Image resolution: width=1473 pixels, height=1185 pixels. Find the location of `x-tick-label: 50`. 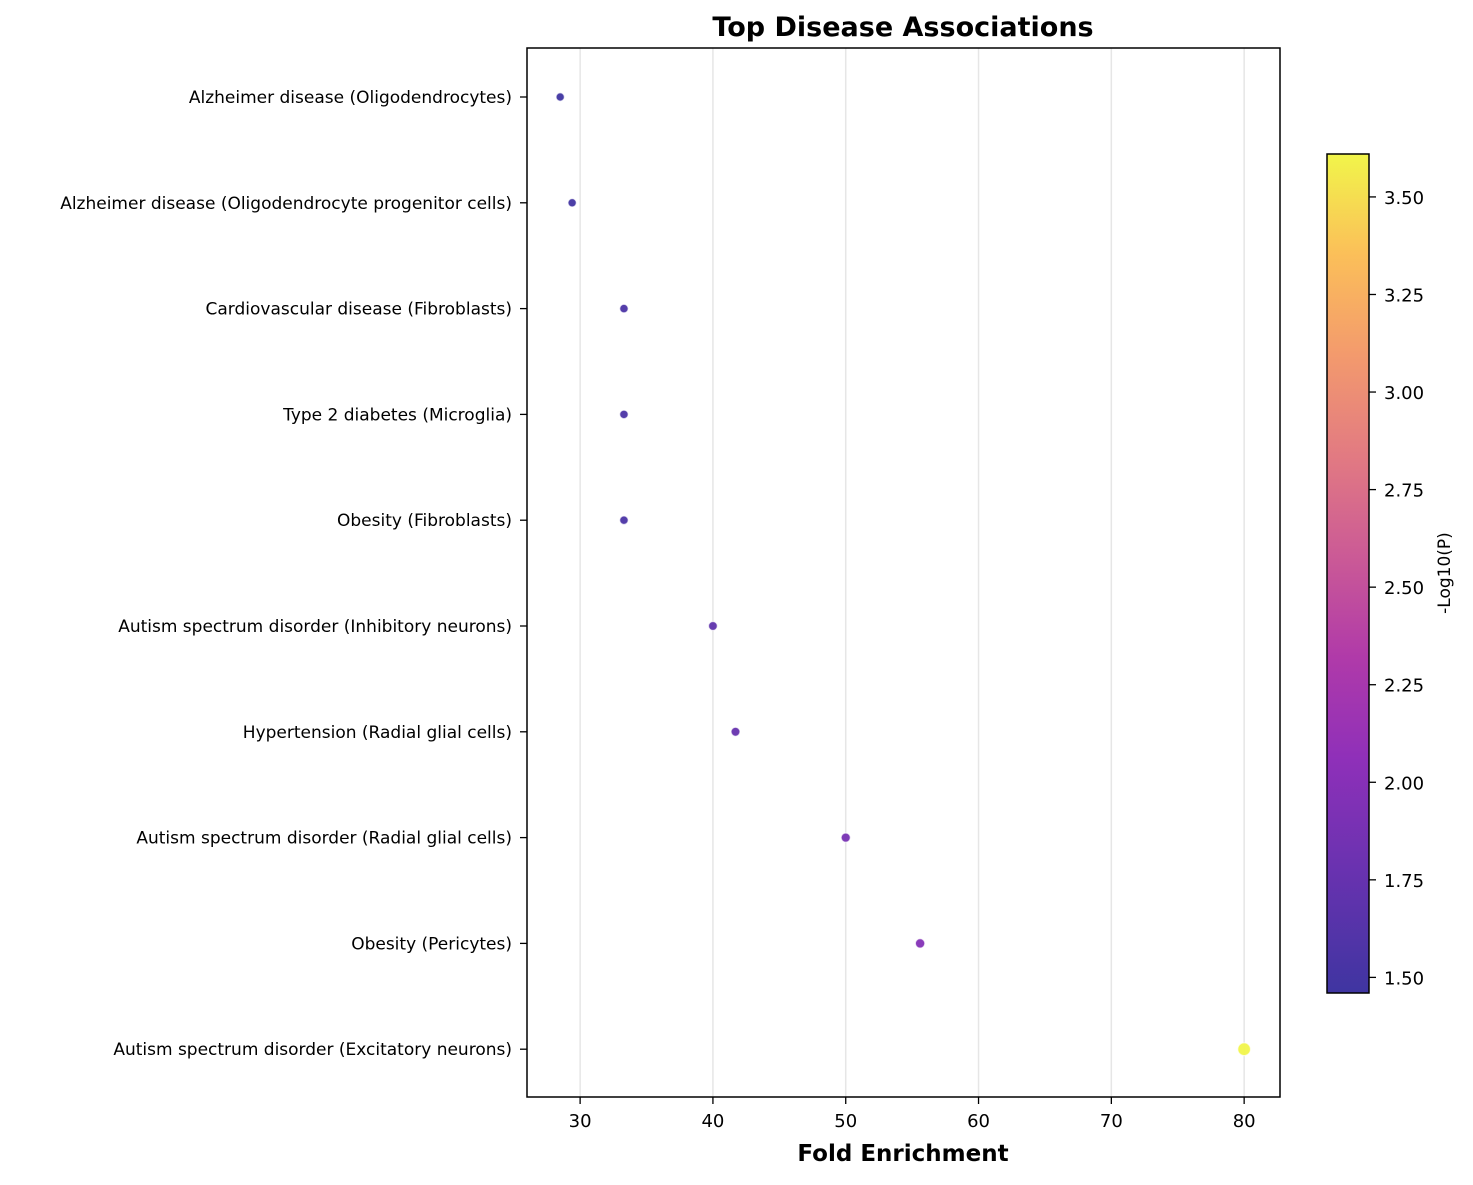

x-tick-label: 50 is located at coordinates (845, 1121).